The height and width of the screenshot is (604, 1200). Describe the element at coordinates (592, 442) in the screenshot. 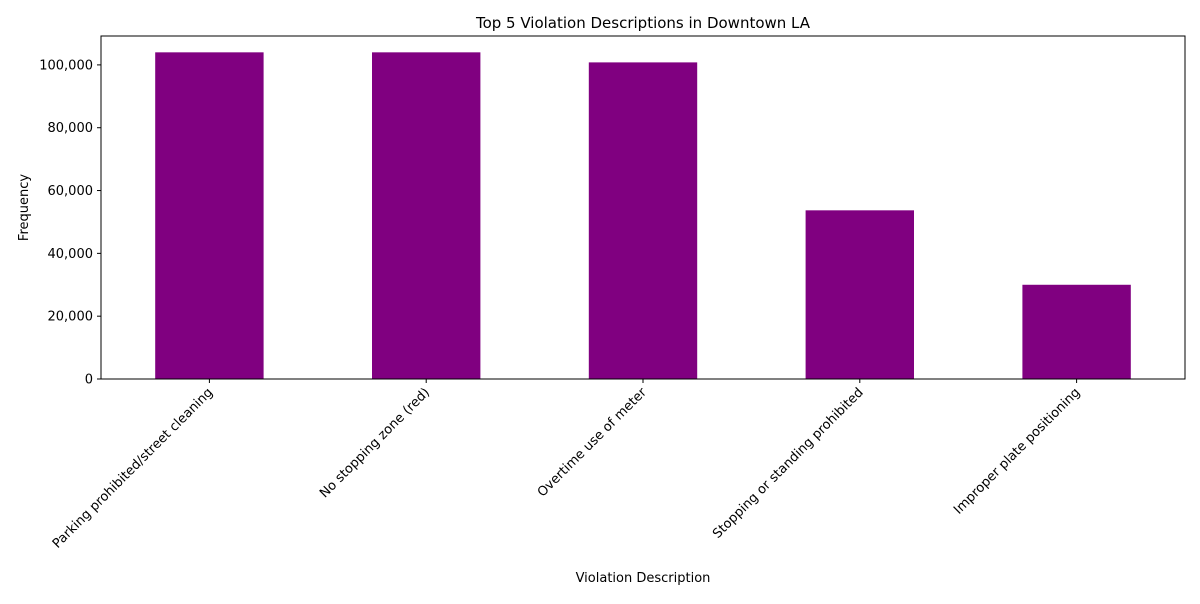

I see `x-tick-label: Overtime use of meter` at that location.